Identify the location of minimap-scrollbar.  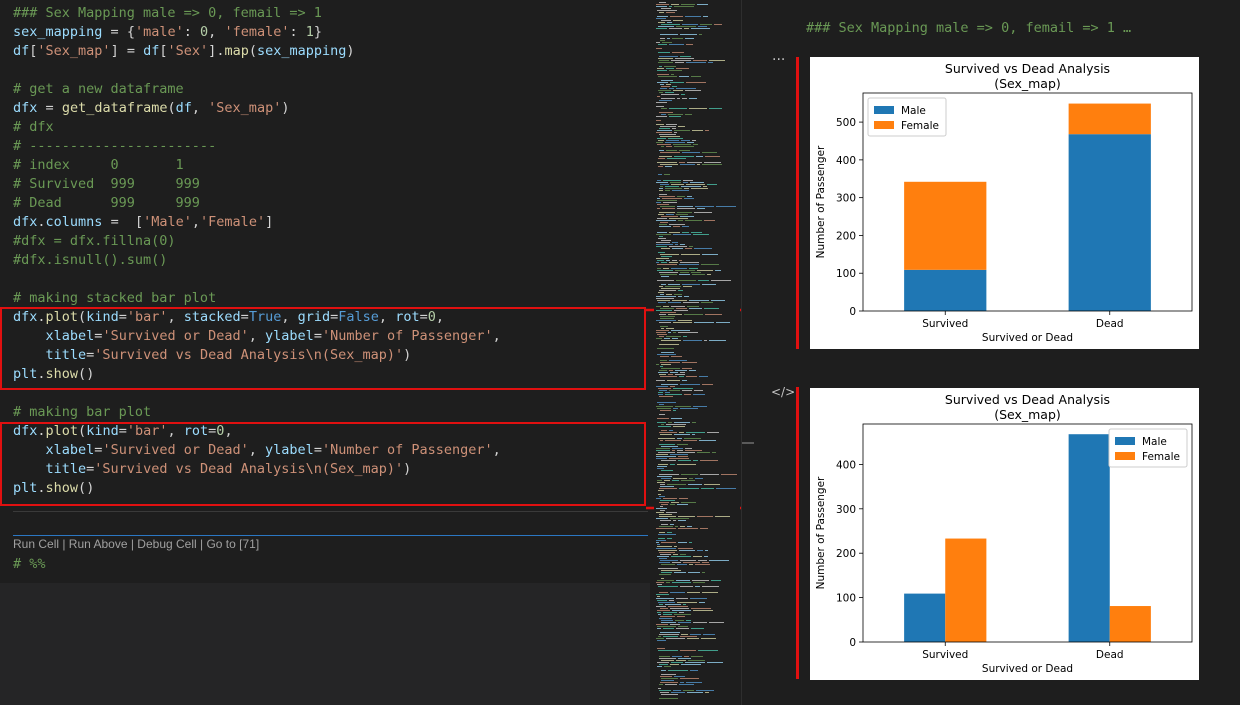
(747, 352).